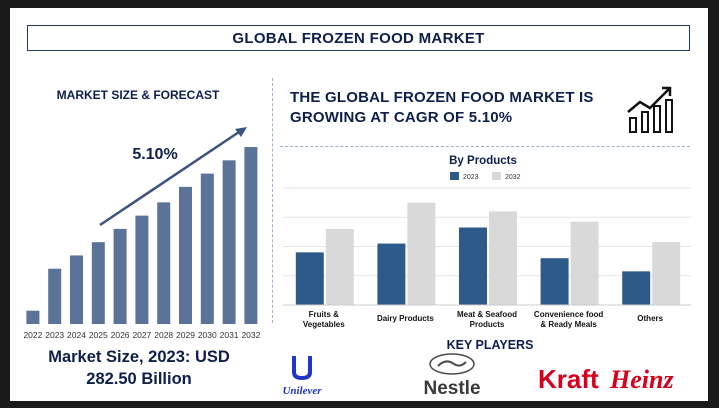 Image resolution: width=719 pixels, height=408 pixels. I want to click on market-size-text: Market Size, 2023: USD 282.50 Billion, so click(139, 368).